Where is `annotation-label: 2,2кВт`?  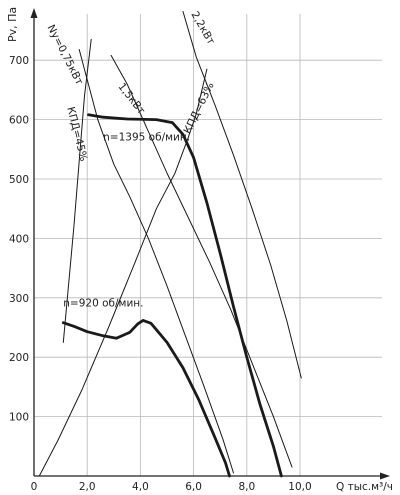 annotation-label: 2,2кВт is located at coordinates (202, 28).